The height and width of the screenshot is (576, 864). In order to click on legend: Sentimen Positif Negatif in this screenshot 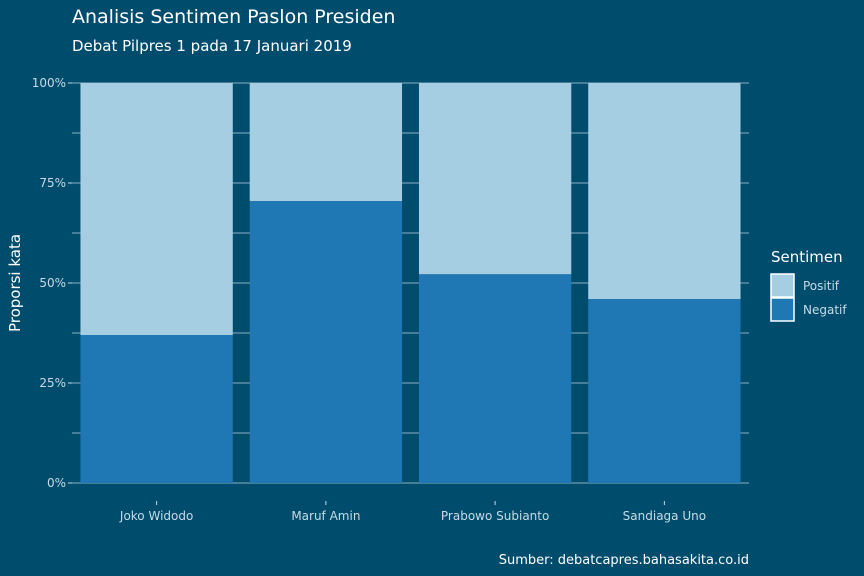, I will do `click(808, 285)`.